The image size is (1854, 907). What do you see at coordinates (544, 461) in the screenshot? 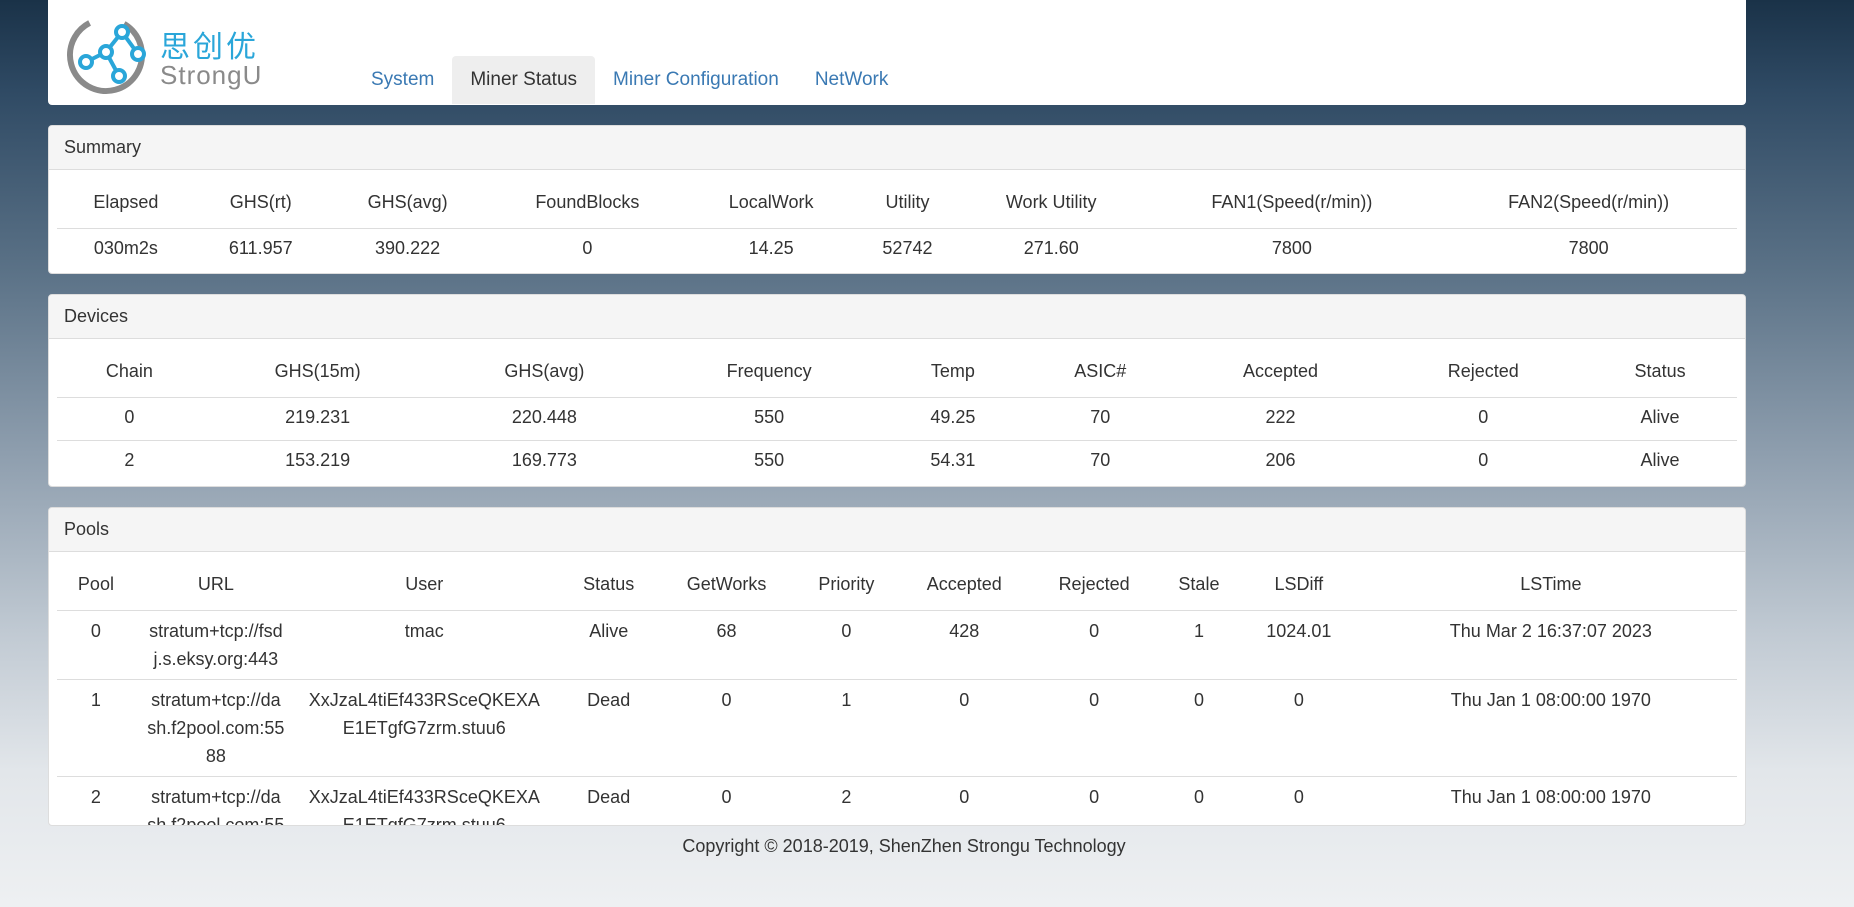
I see `device-cell: 169.773` at bounding box center [544, 461].